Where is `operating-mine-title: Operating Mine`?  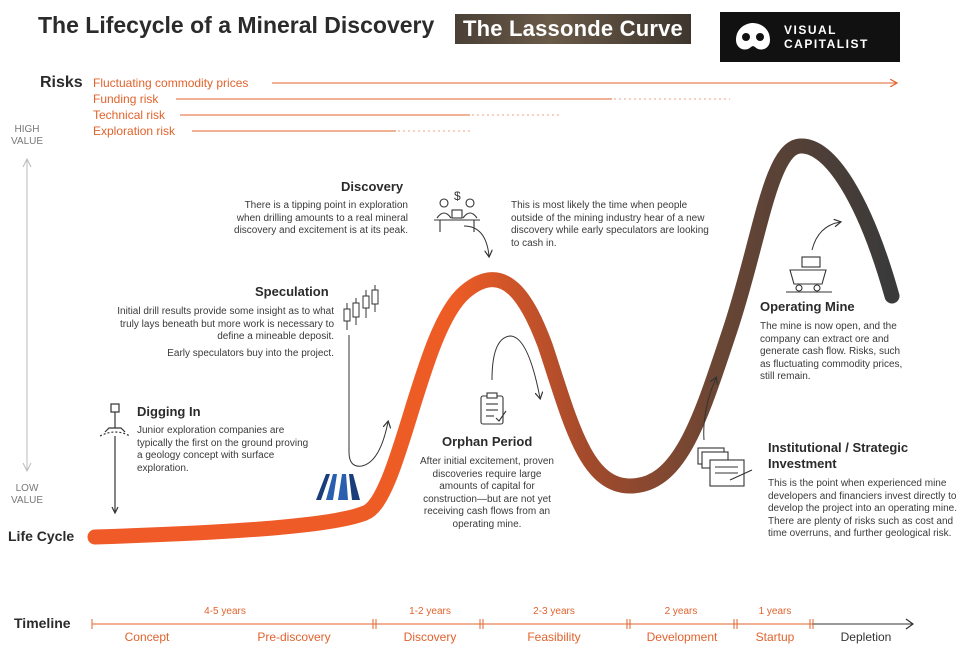 operating-mine-title: Operating Mine is located at coordinates (807, 306).